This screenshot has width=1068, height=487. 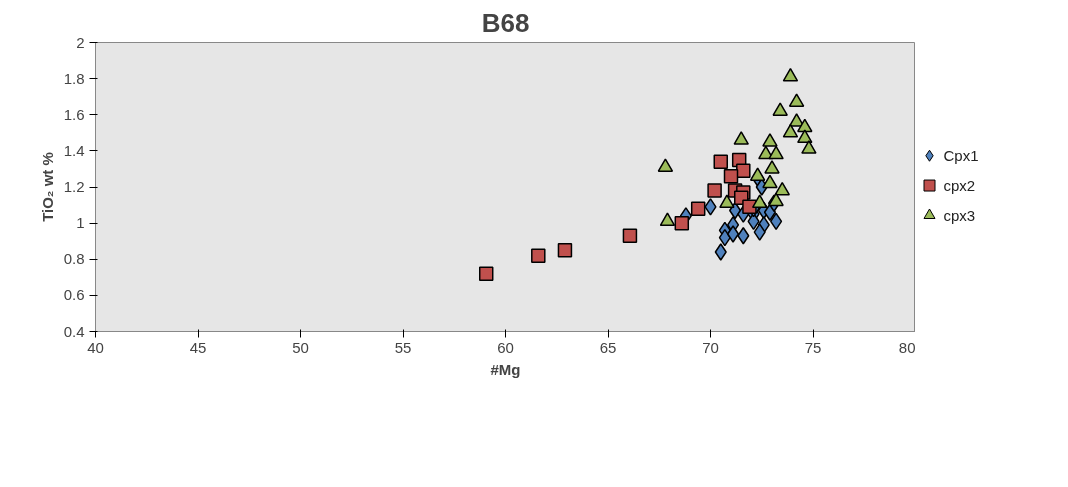 I want to click on x-tick-label: 55, so click(x=403, y=347).